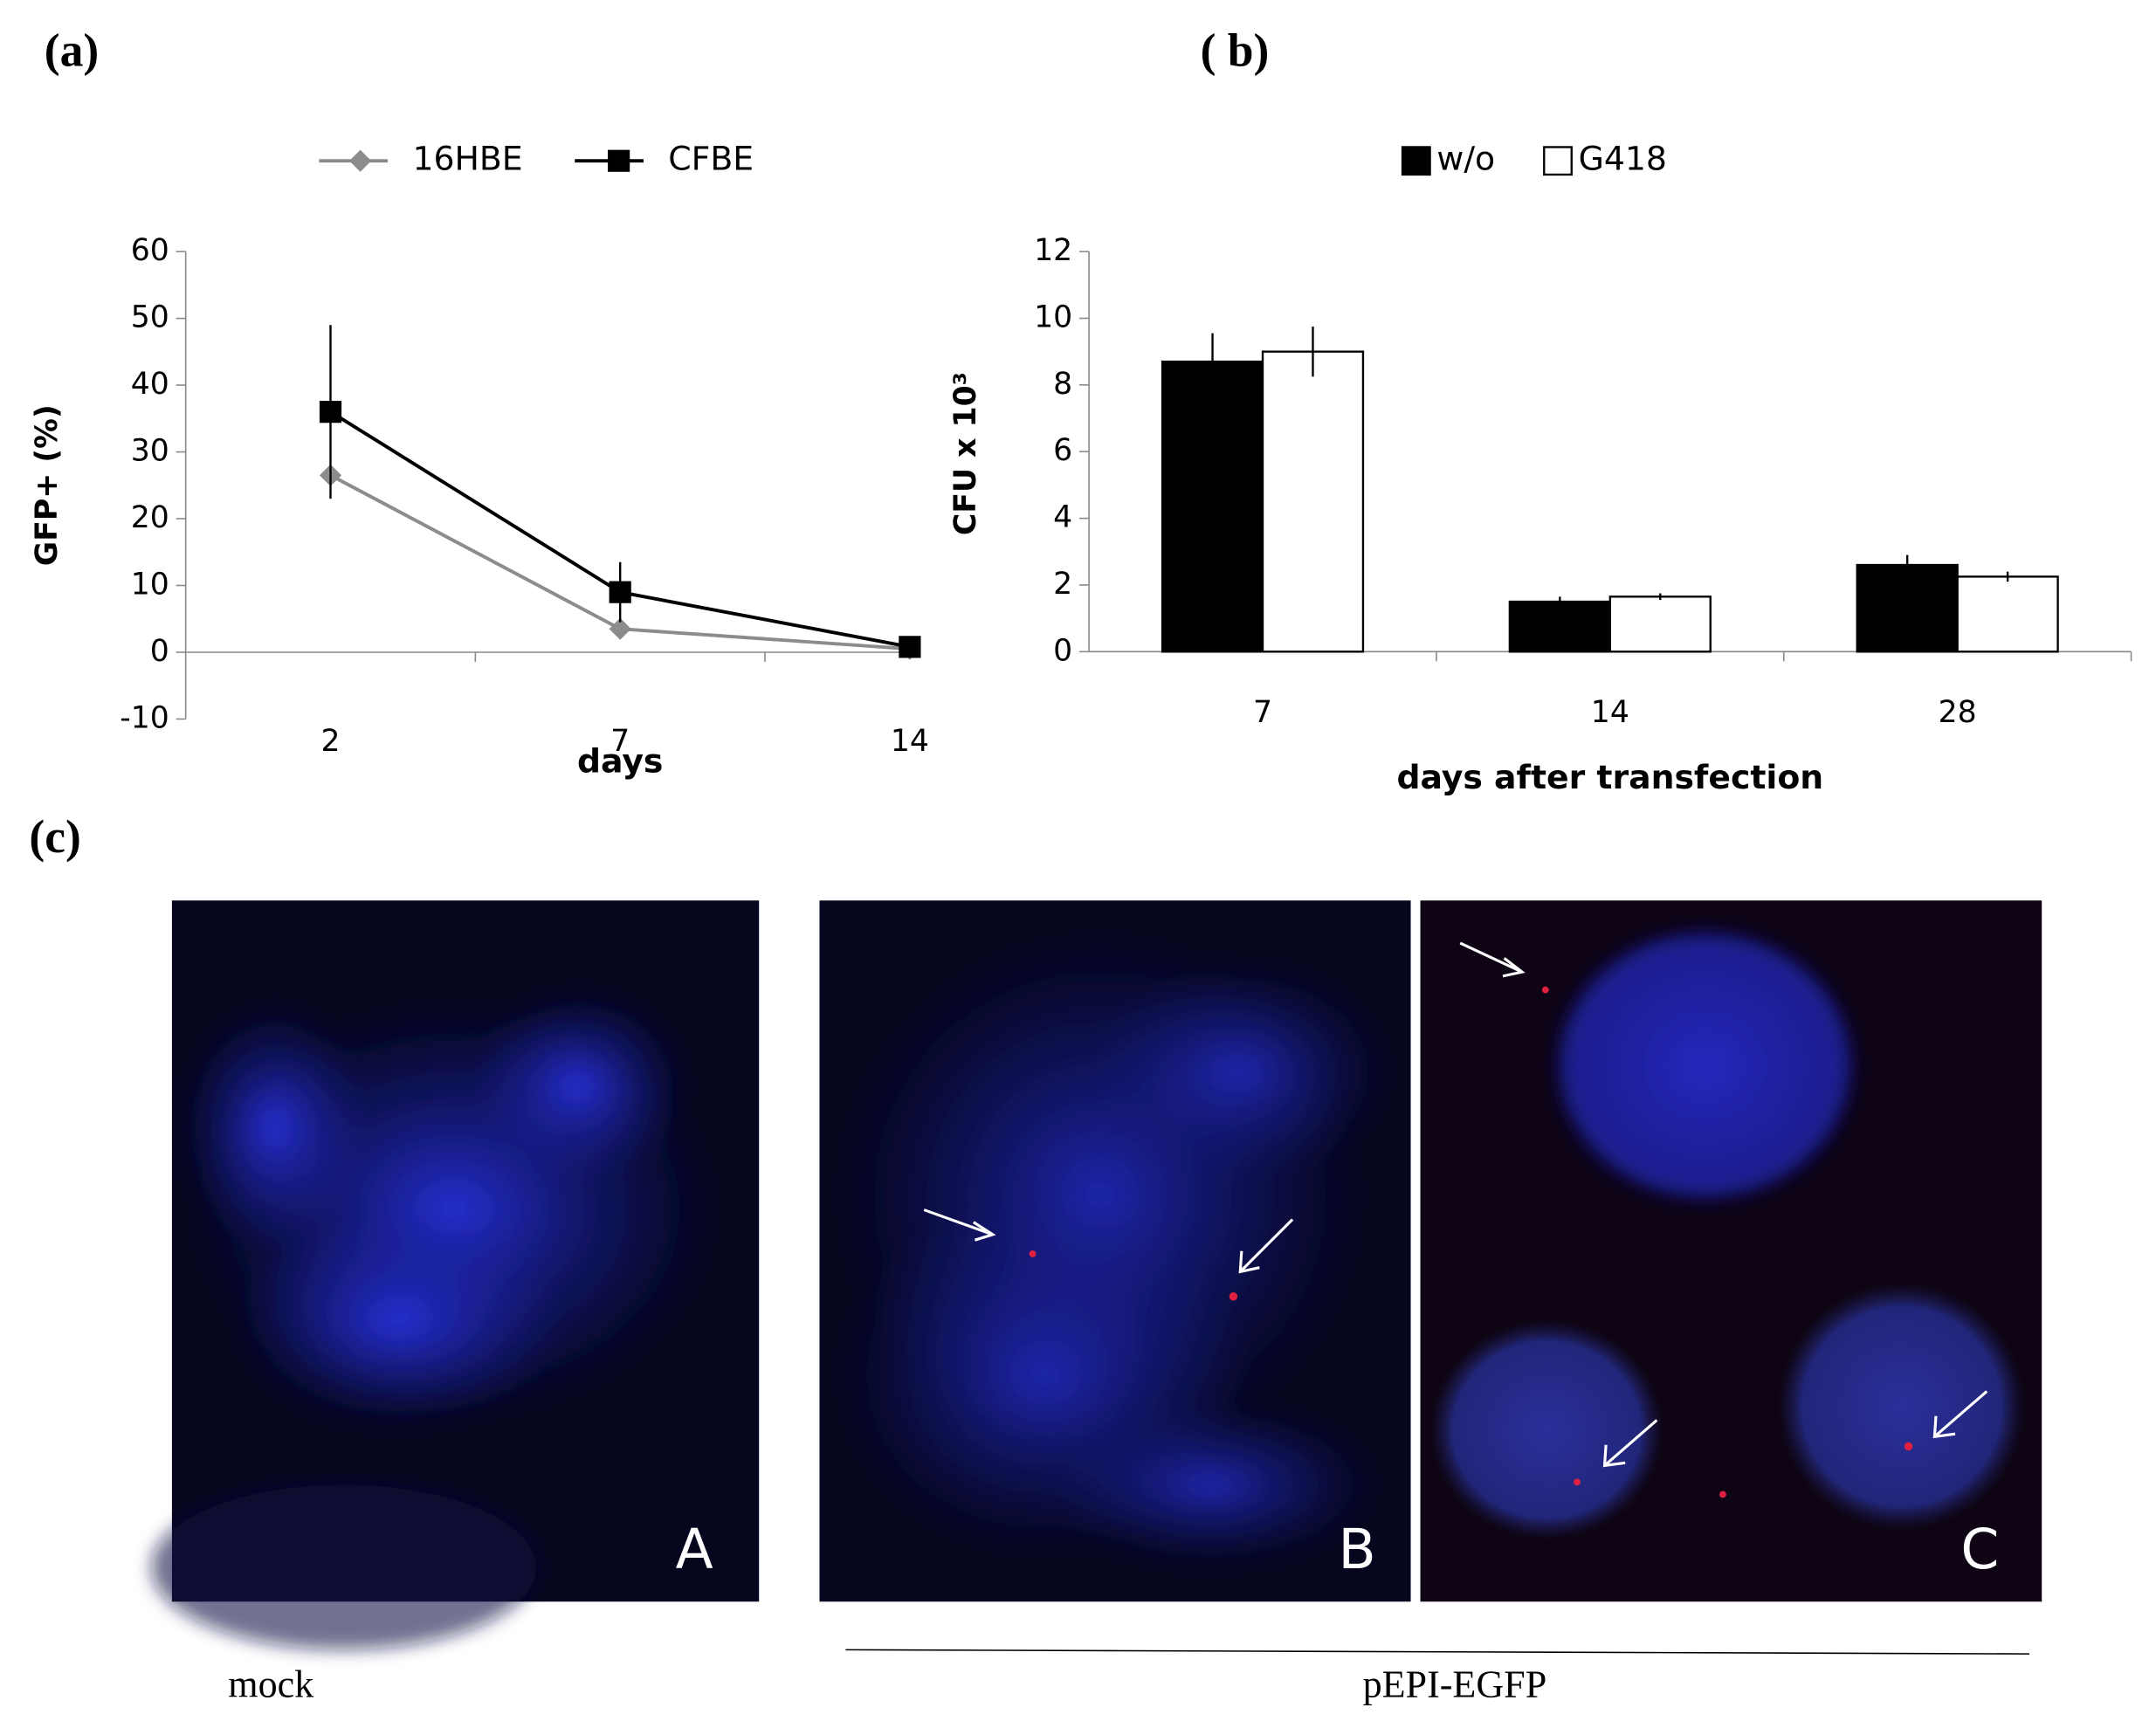 The height and width of the screenshot is (1735, 2156). I want to click on legend-label: CFBE, so click(711, 159).